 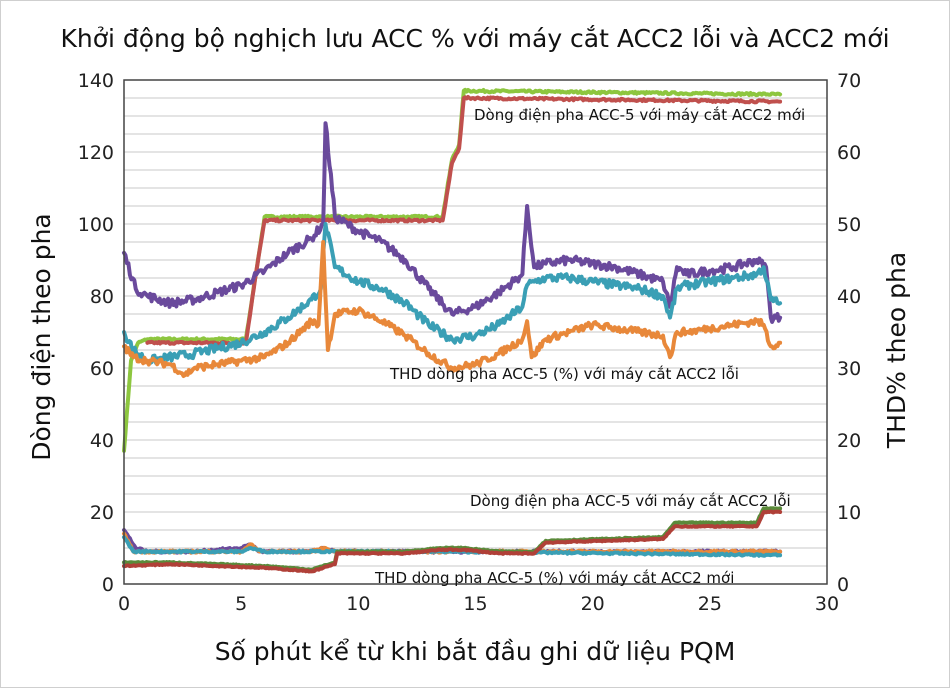 I want to click on x-tick-label: 30, so click(x=827, y=604).